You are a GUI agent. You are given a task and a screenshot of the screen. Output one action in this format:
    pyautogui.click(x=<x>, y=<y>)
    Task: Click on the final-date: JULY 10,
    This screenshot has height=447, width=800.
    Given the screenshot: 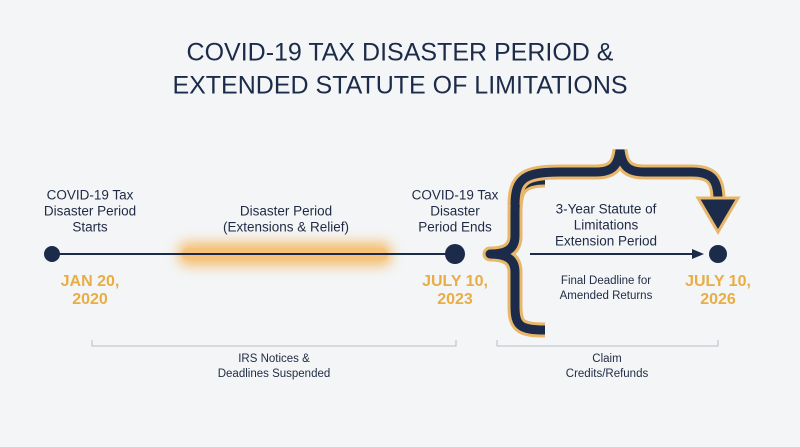 What is the action you would take?
    pyautogui.click(x=718, y=281)
    